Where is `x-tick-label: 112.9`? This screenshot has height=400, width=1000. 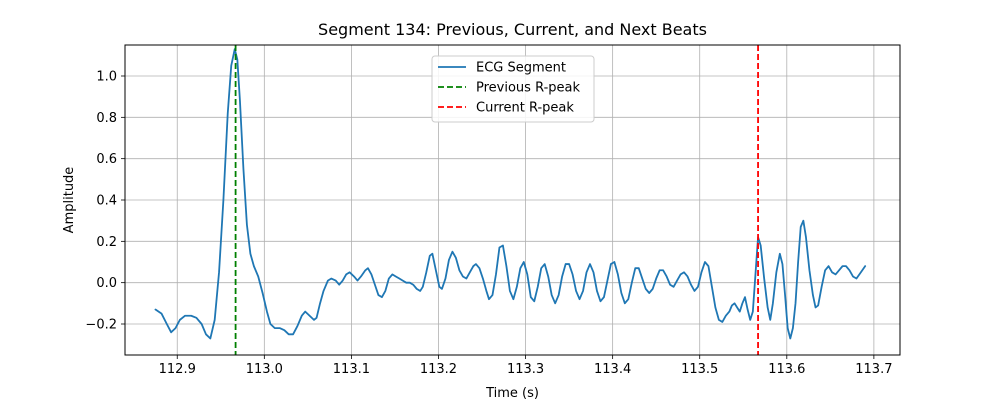
x-tick-label: 112.9 is located at coordinates (177, 369).